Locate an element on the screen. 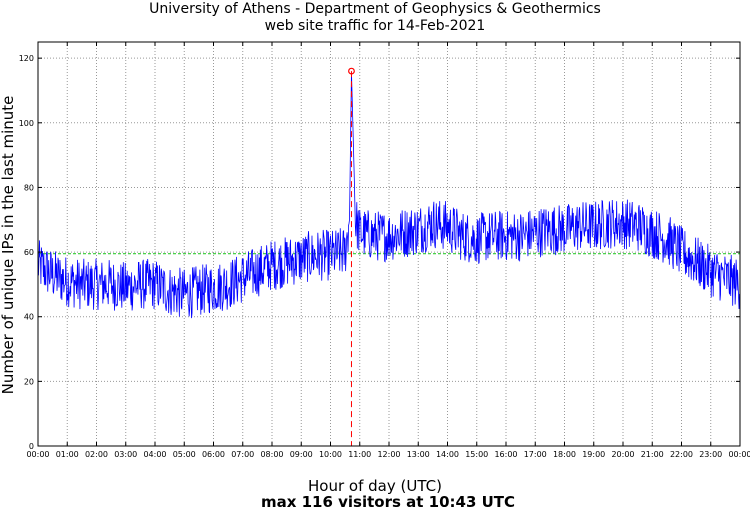  x-tick-label: 14:00 is located at coordinates (447, 454).